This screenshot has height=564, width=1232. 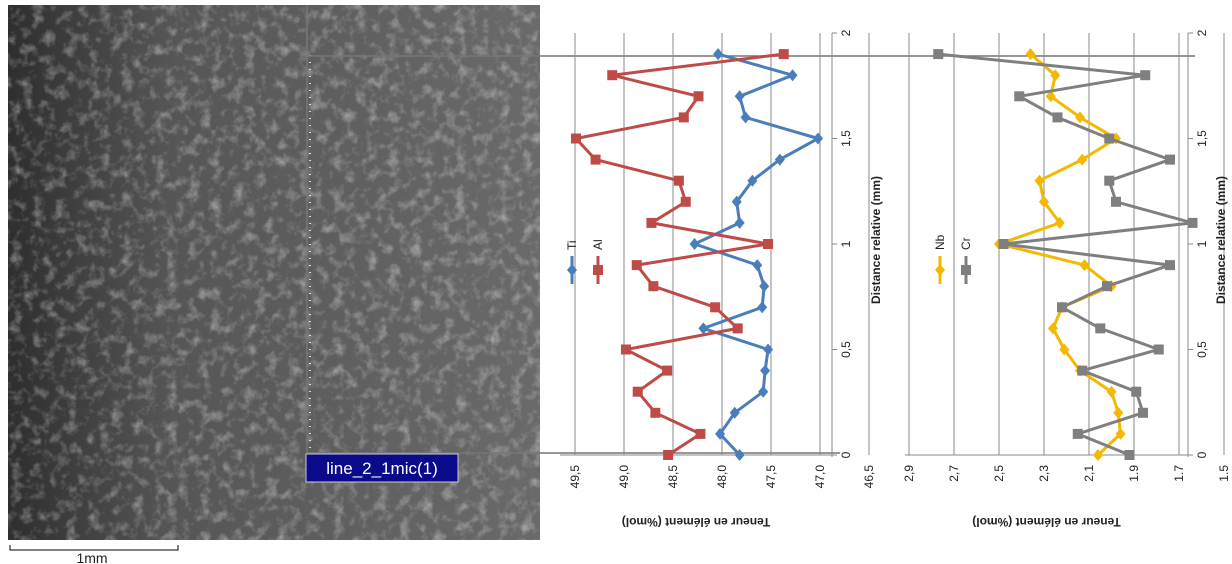 I want to click on y-tick-label: 1.7, so click(x=1179, y=473).